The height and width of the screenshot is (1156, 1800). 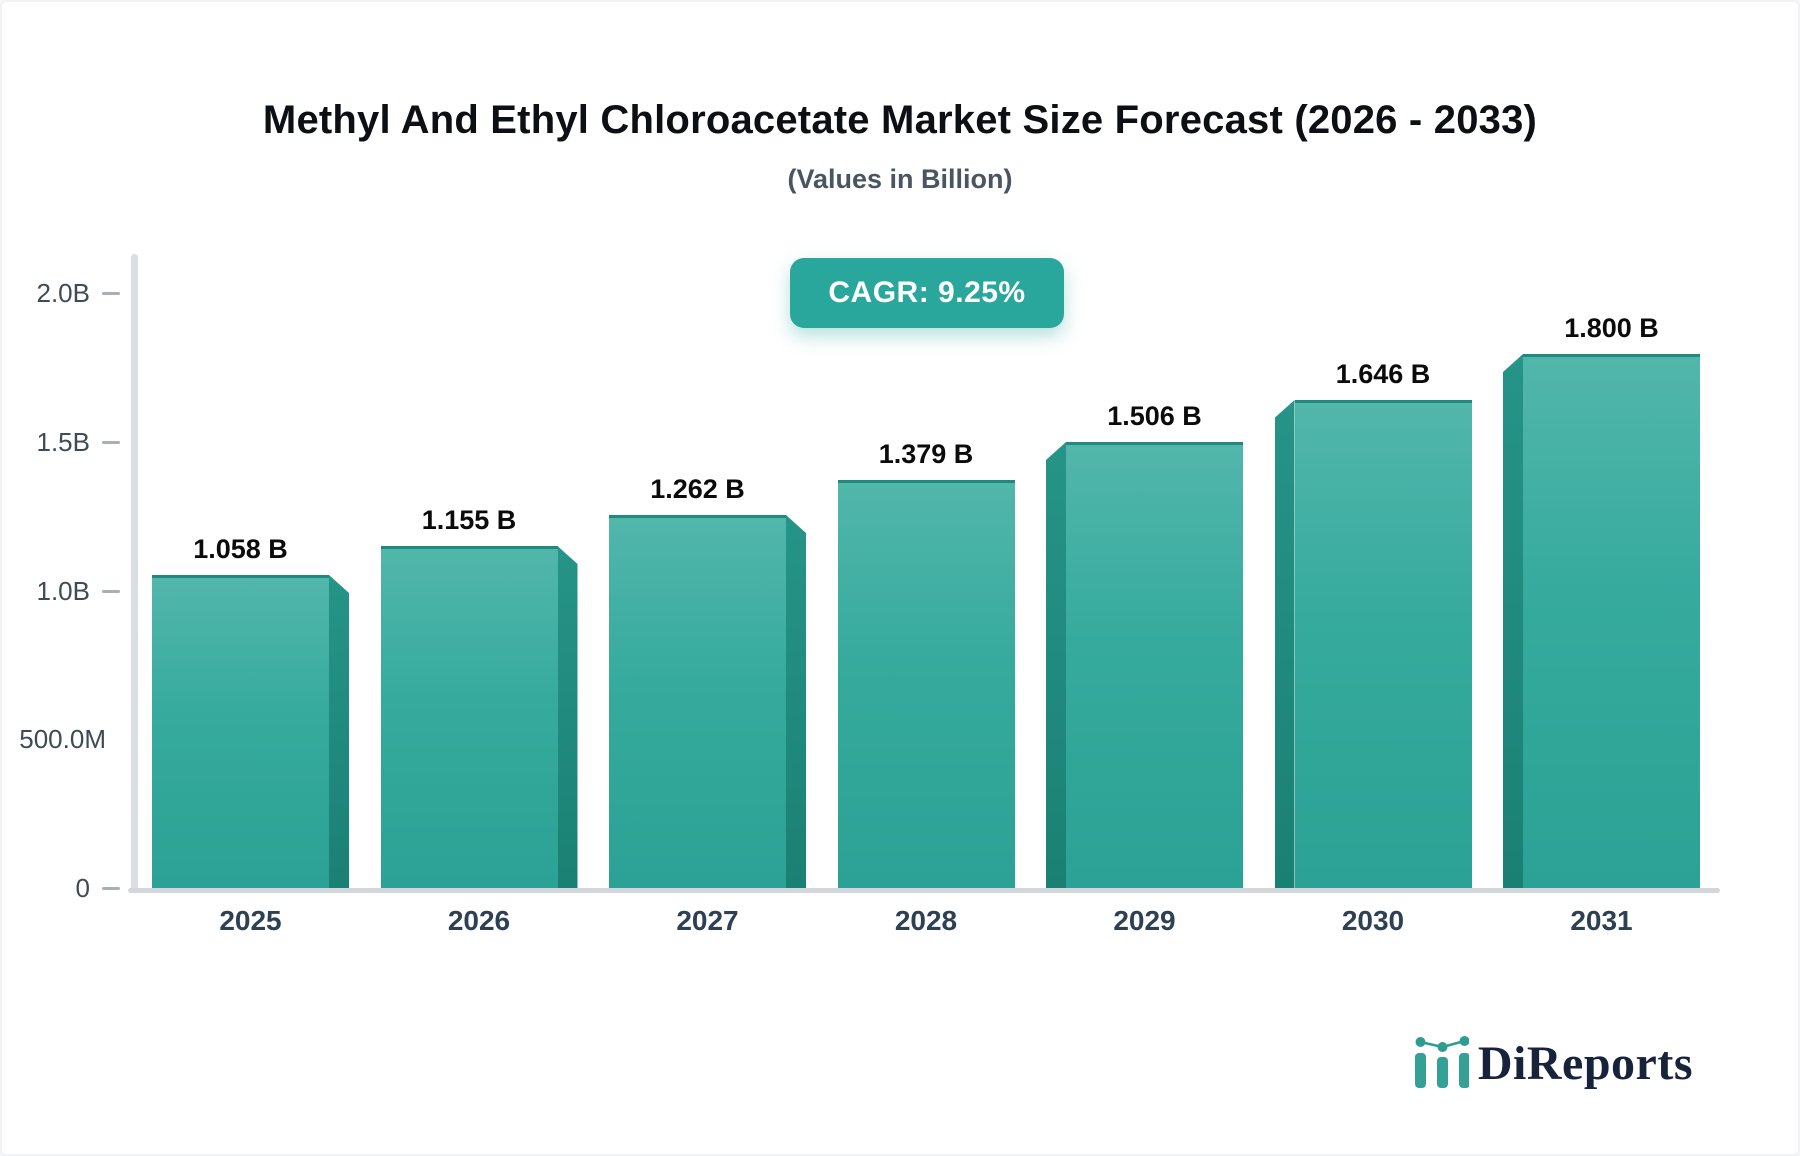 What do you see at coordinates (924, 890) in the screenshot?
I see `x-axis-baseline` at bounding box center [924, 890].